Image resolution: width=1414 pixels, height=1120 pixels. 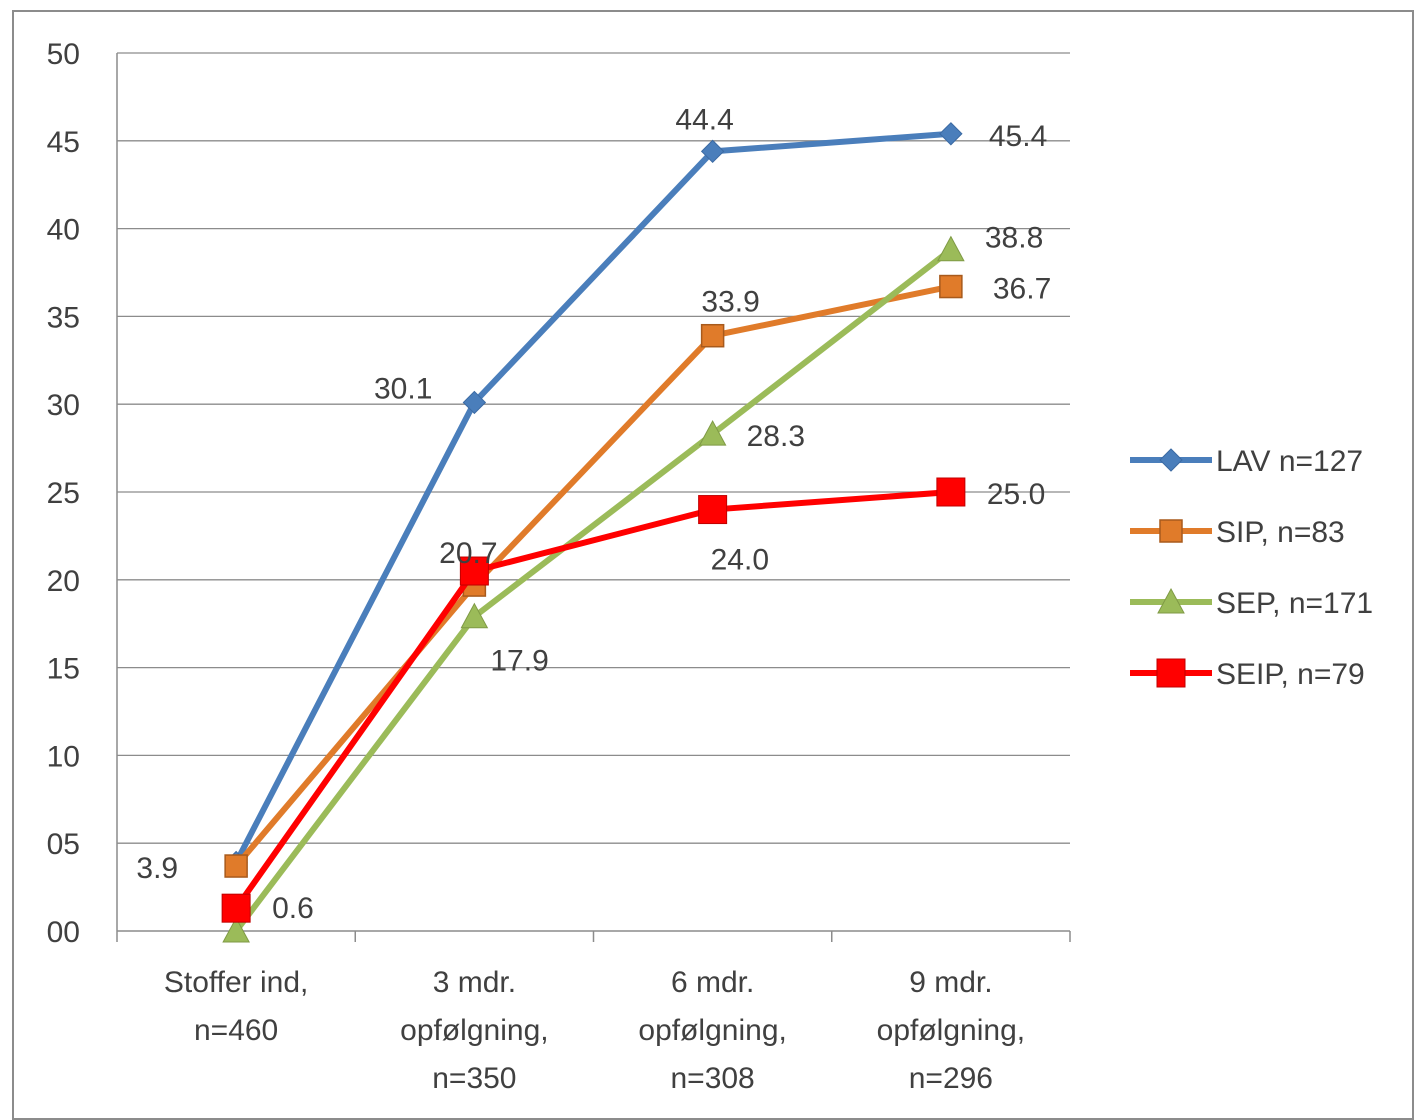 I want to click on y-tick-label: 45, so click(x=63, y=142).